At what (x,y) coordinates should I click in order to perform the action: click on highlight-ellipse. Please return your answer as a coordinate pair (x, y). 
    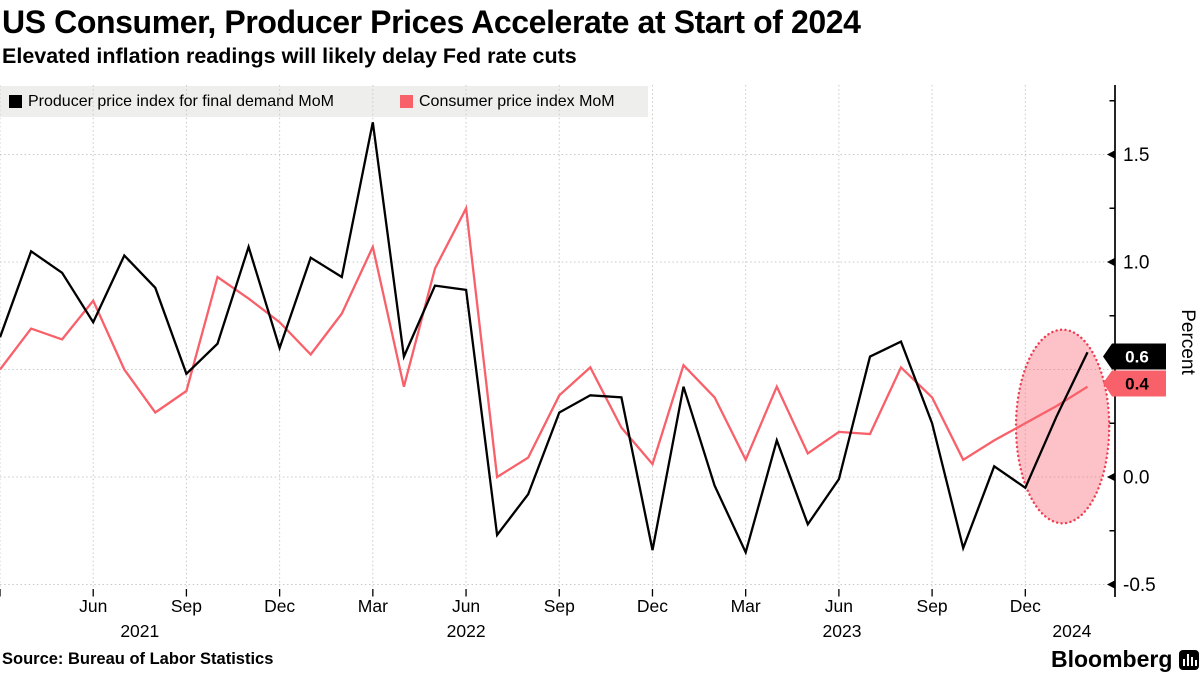
    Looking at the image, I should click on (1062, 426).